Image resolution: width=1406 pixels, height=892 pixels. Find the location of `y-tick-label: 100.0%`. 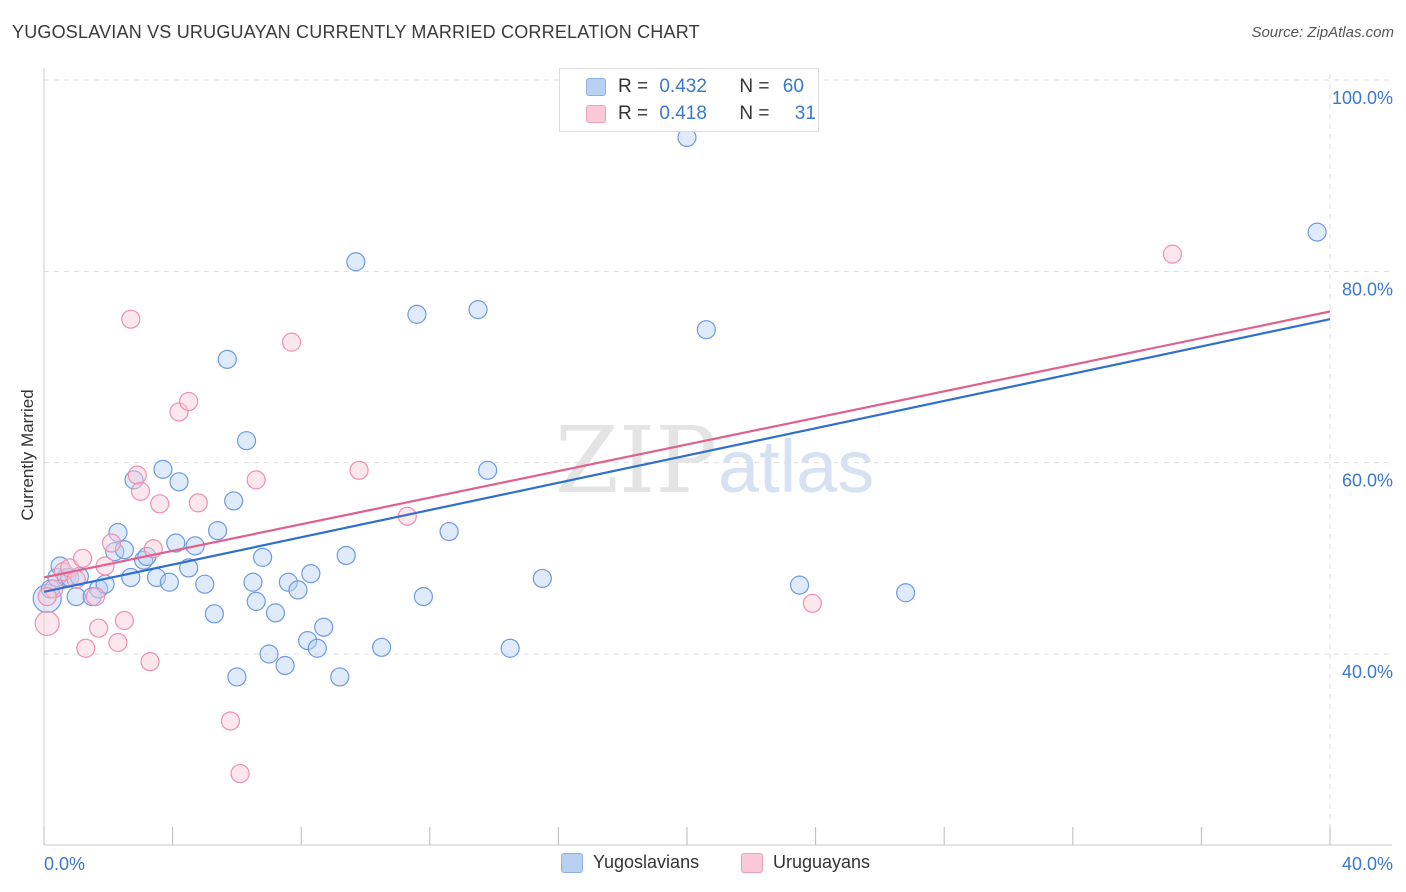

y-tick-label: 100.0% is located at coordinates (1362, 98).